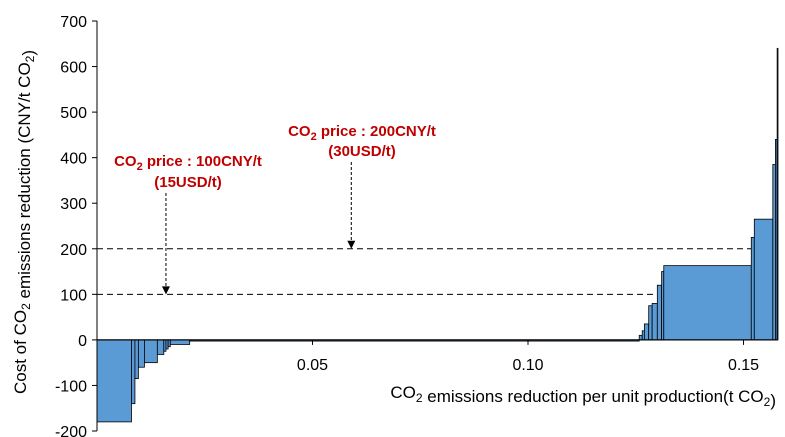 This screenshot has height=437, width=785. What do you see at coordinates (73, 68) in the screenshot?
I see `y-tick-label: 600` at bounding box center [73, 68].